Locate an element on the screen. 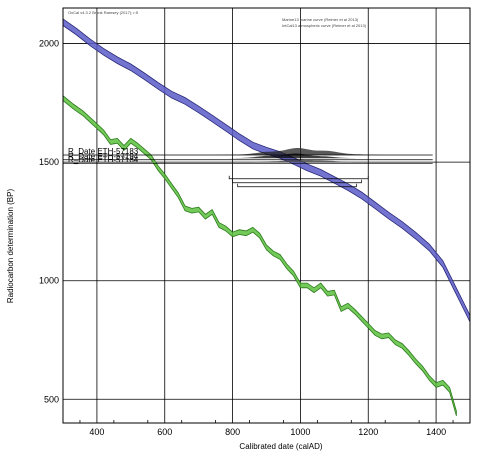 This screenshot has width=483, height=457. probability-distributions is located at coordinates (300, 155).